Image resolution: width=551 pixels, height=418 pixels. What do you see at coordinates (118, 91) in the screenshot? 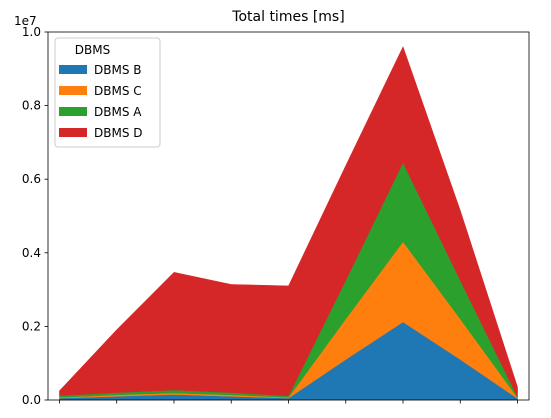
I see `legend-label: DBMS C` at bounding box center [118, 91].